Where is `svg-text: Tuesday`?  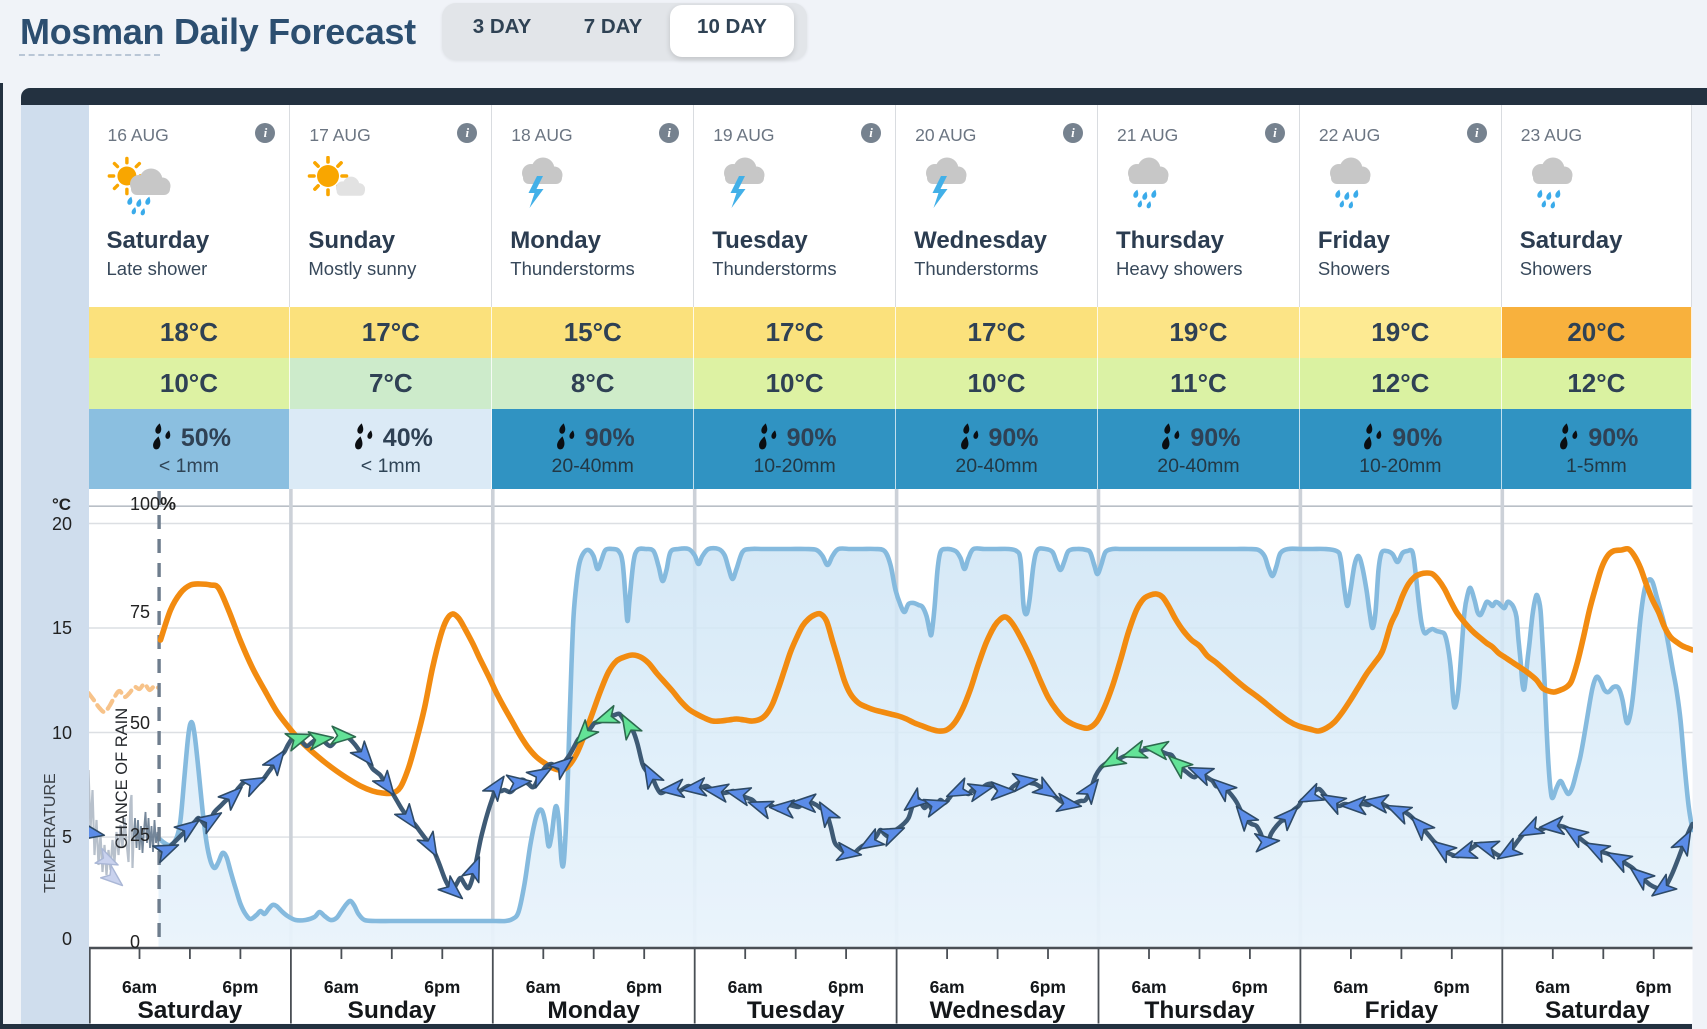
svg-text: Tuesday is located at coordinates (795, 1010).